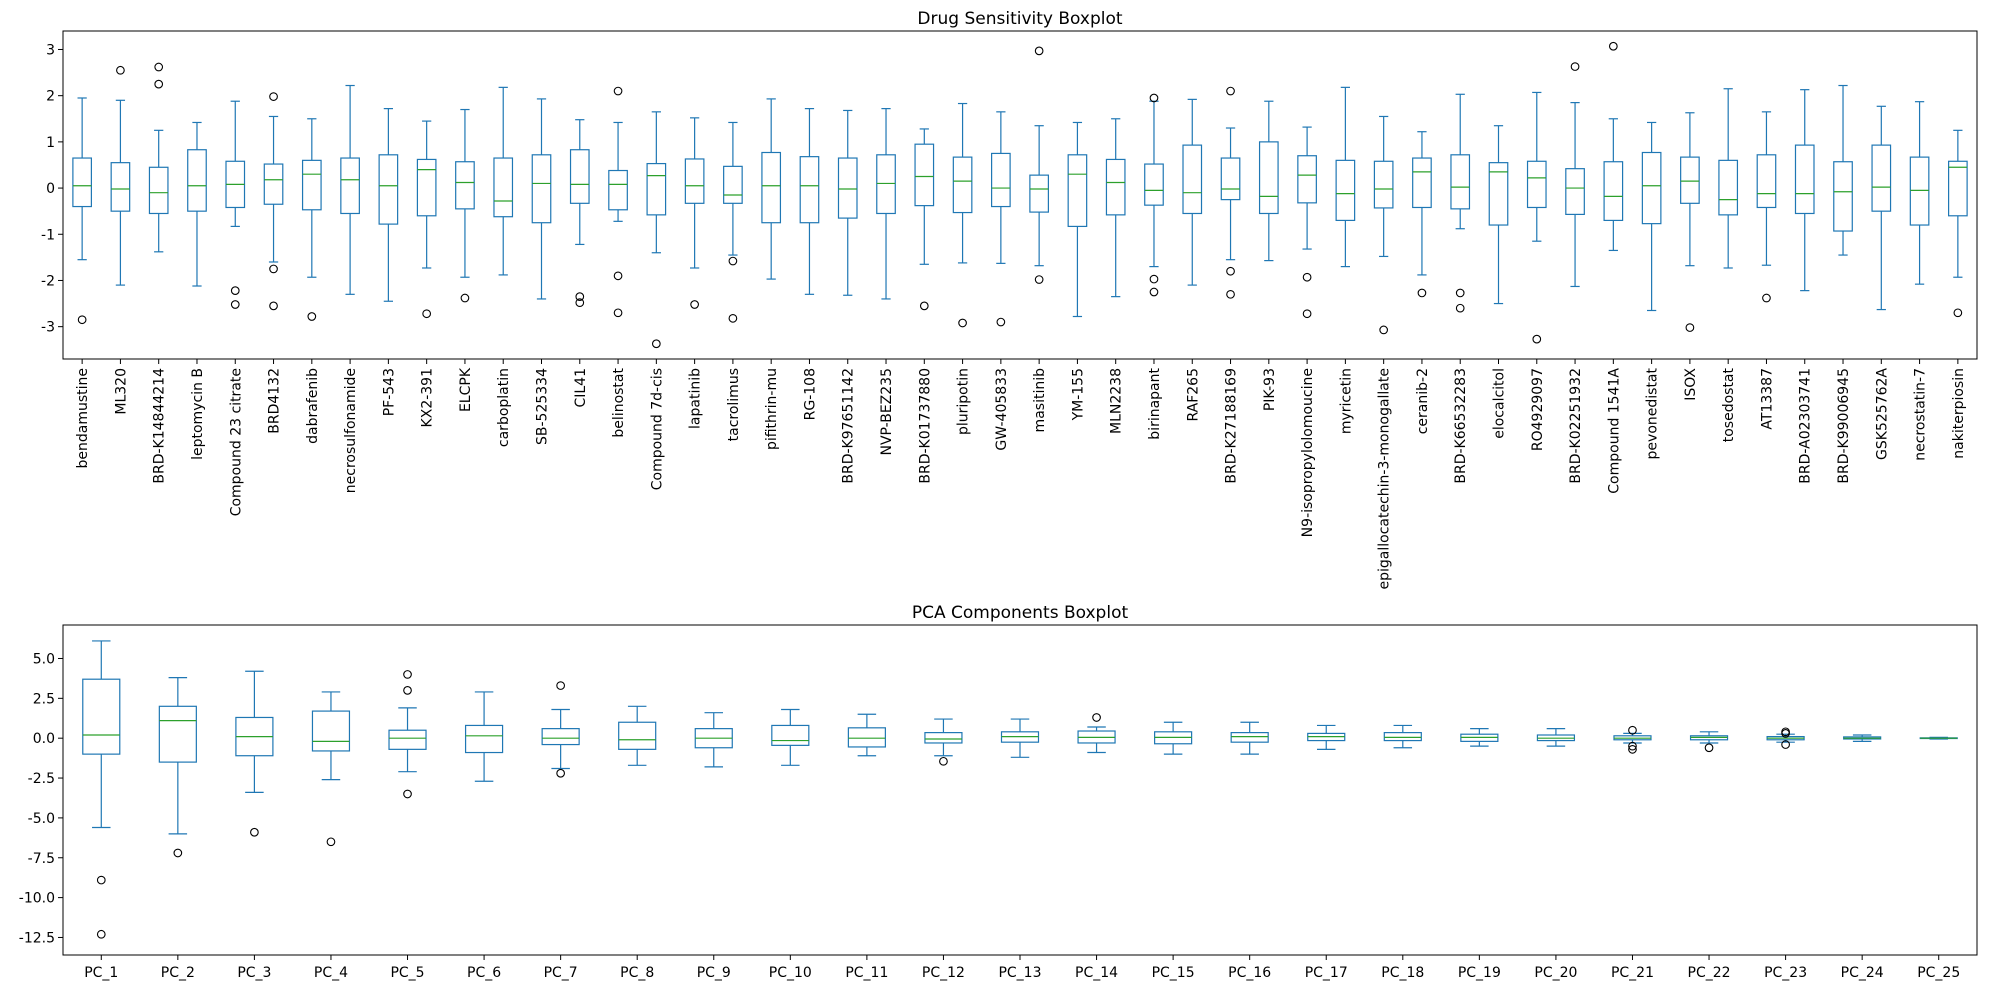 The width and height of the screenshot is (1990, 989). I want to click on x-tick-label: PC_20, so click(1555, 973).